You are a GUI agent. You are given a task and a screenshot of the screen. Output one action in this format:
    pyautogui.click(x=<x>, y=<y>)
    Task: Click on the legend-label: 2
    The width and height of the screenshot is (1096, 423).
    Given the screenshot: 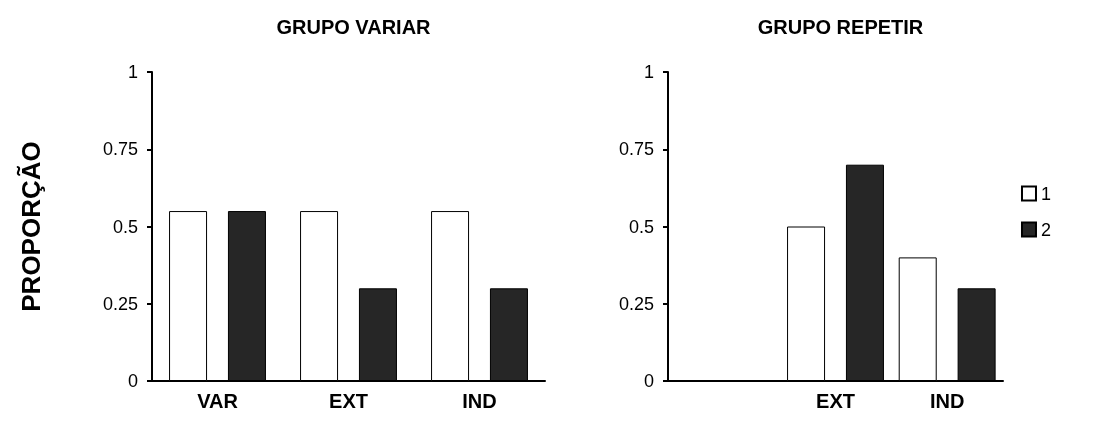 What is the action you would take?
    pyautogui.click(x=1045, y=229)
    